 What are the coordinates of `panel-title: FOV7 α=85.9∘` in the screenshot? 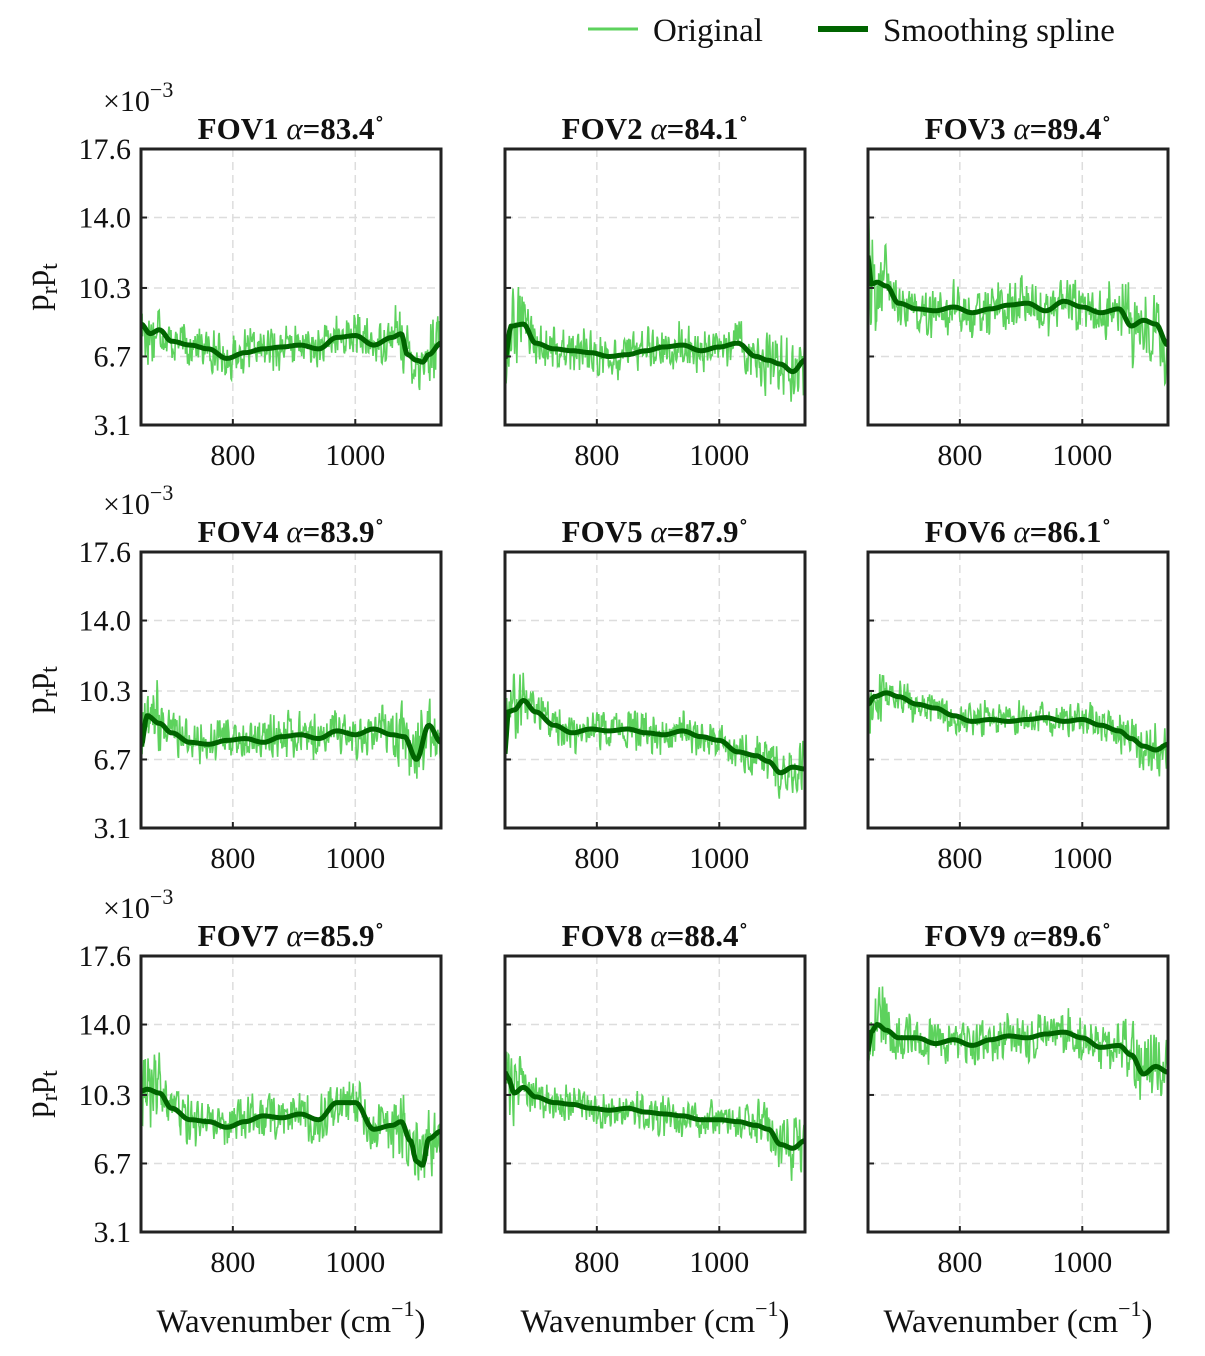 It's located at (291, 934).